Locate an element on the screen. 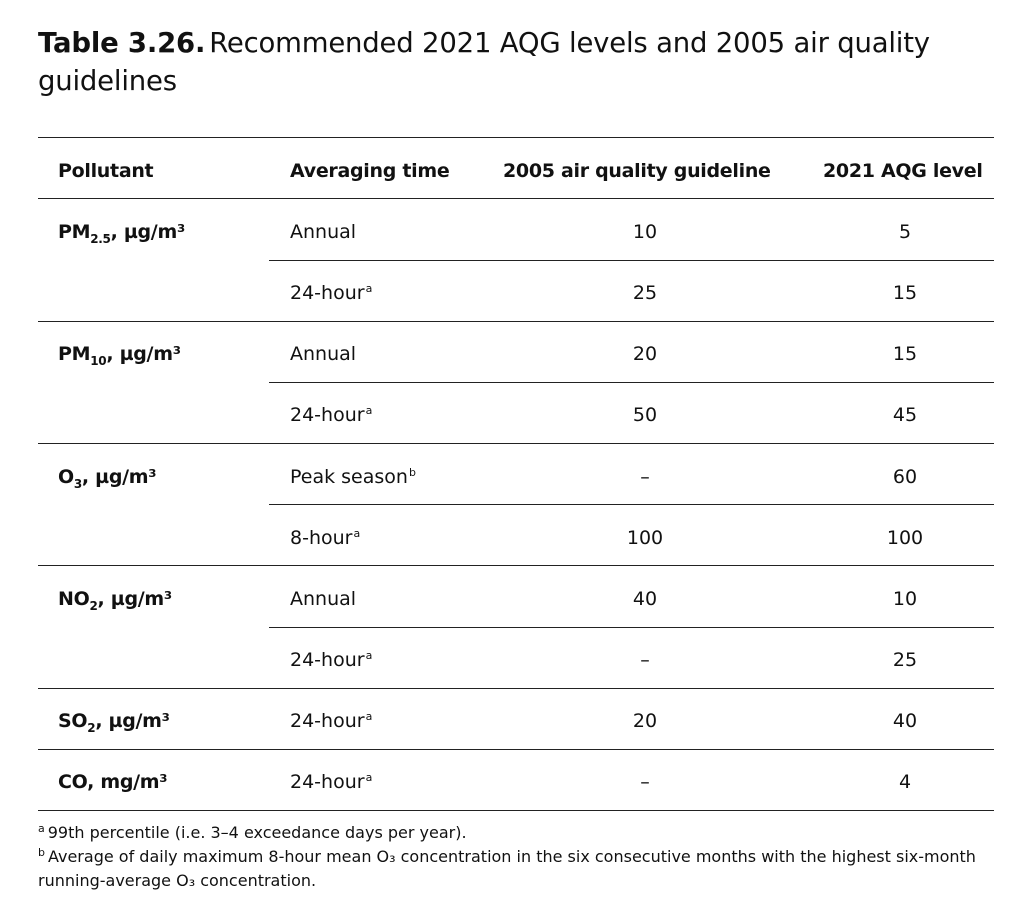 The height and width of the screenshot is (905, 1024). table-number: Table 3.26. is located at coordinates (122, 43).